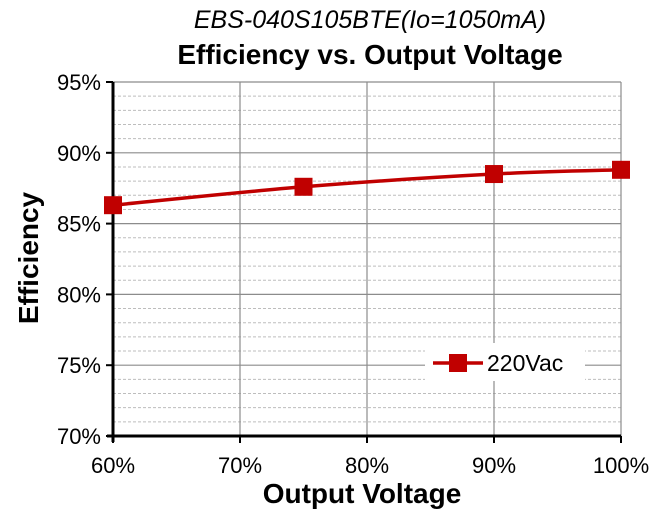  I want to click on series-line, so click(367, 187).